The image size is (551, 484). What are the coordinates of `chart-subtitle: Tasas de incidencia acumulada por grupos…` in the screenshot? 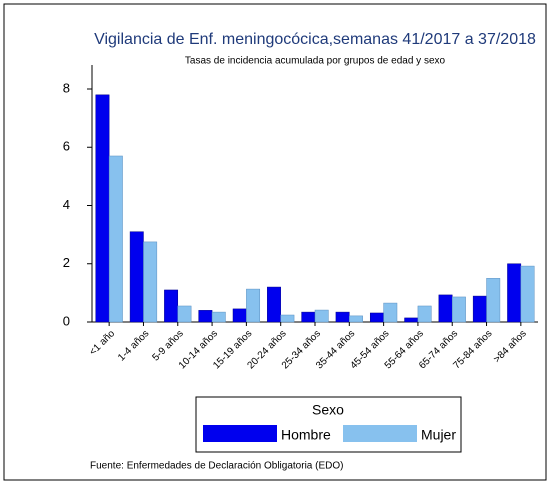 It's located at (315, 61).